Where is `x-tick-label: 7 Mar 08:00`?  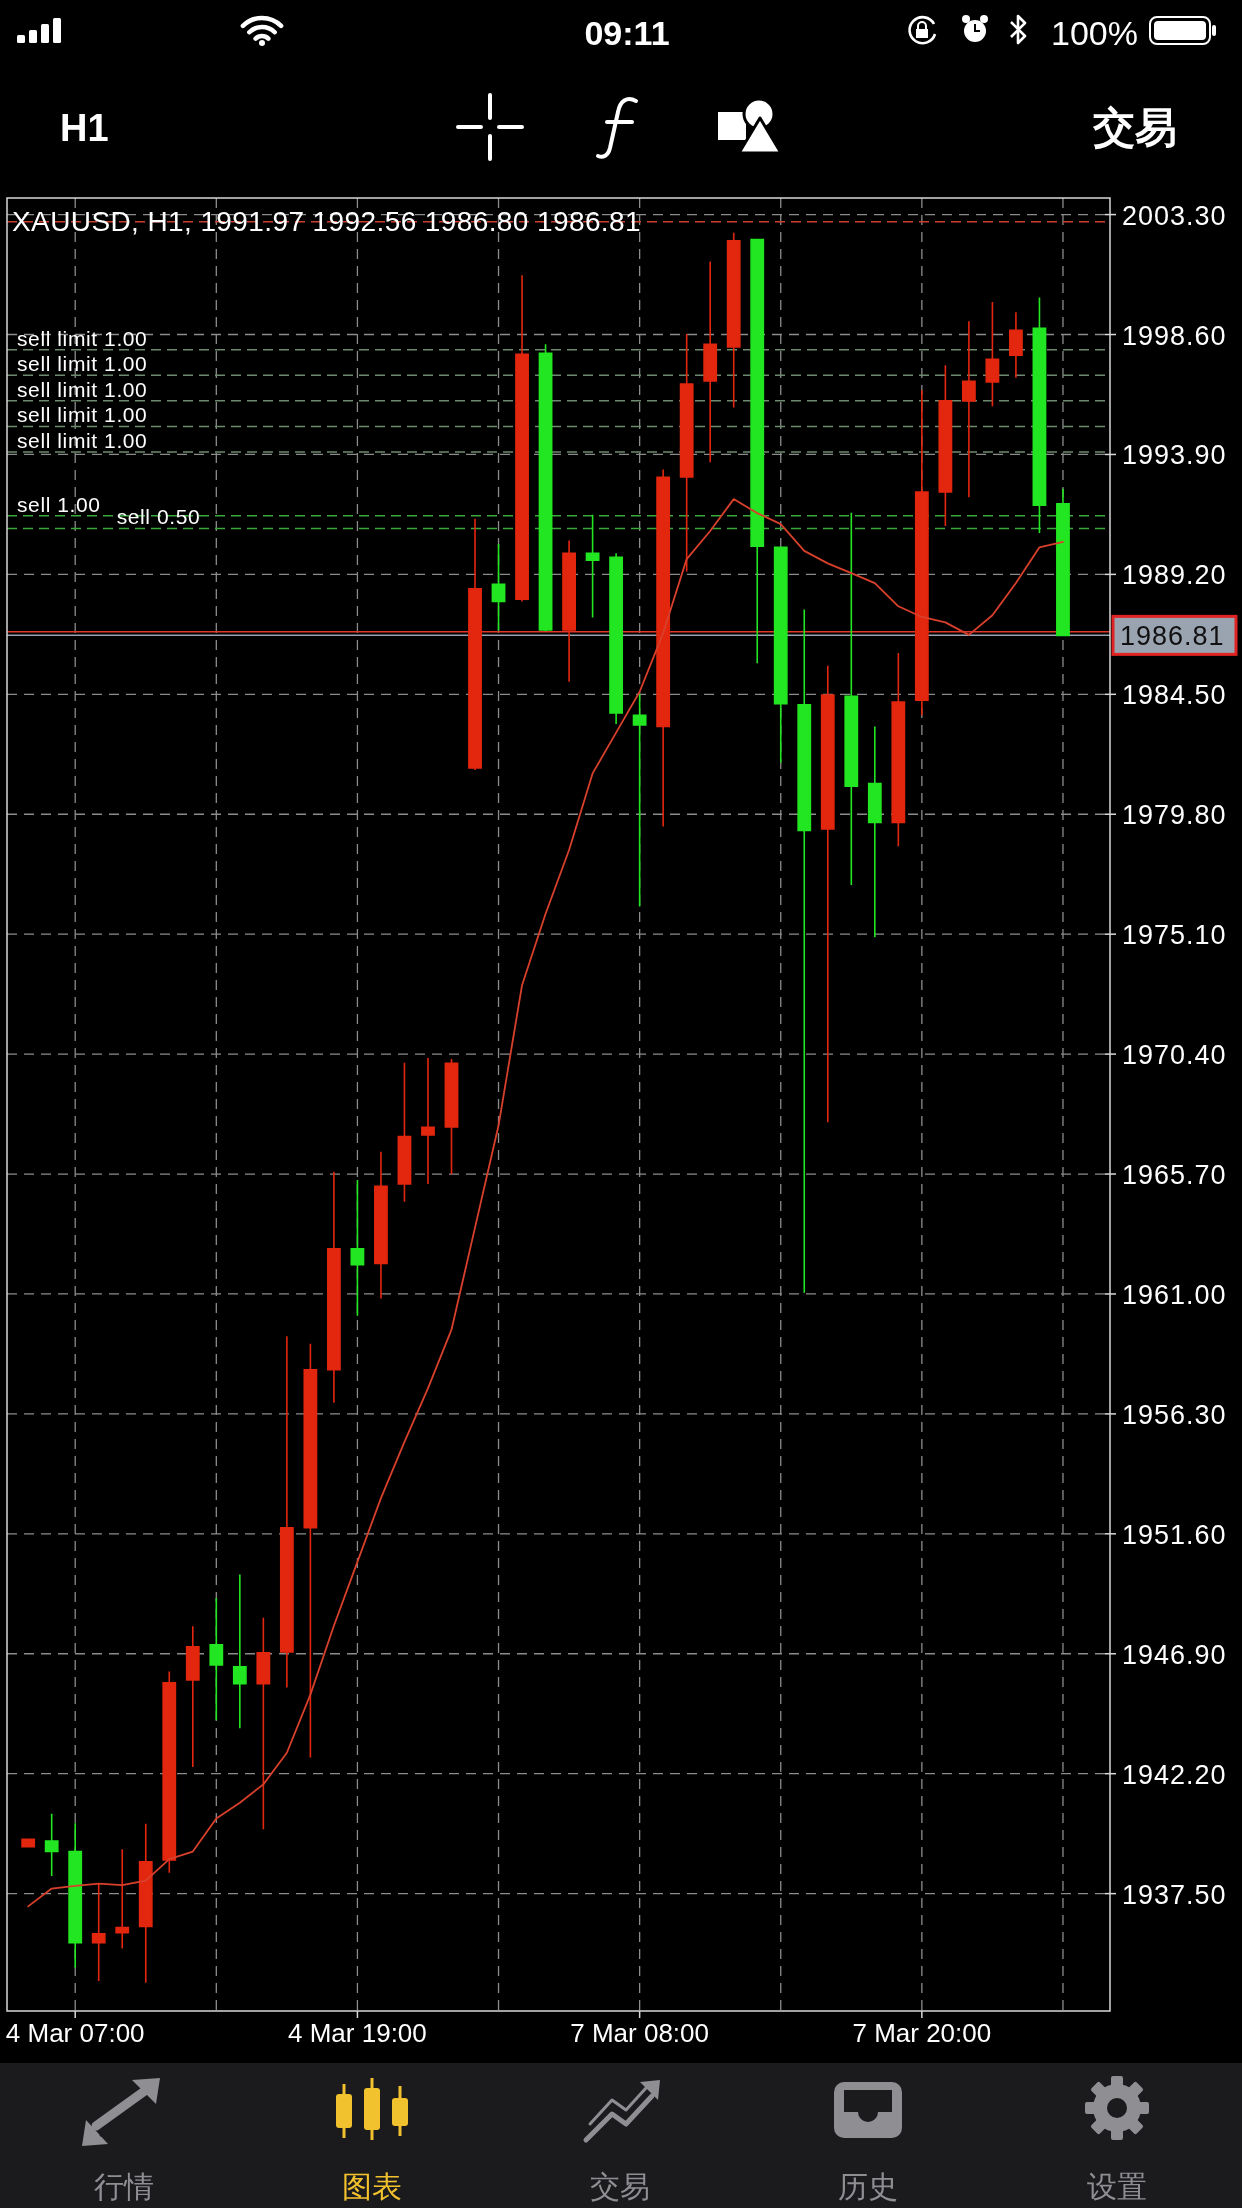 x-tick-label: 7 Mar 08:00 is located at coordinates (640, 2033).